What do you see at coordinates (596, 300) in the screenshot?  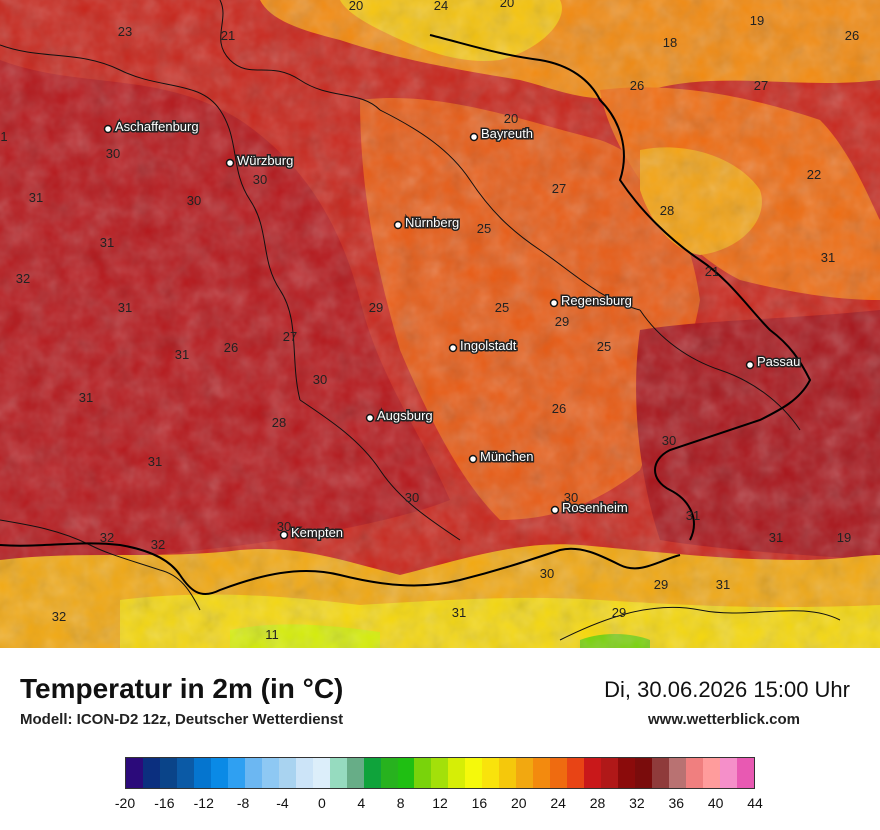 I see `city-label: Regensburg` at bounding box center [596, 300].